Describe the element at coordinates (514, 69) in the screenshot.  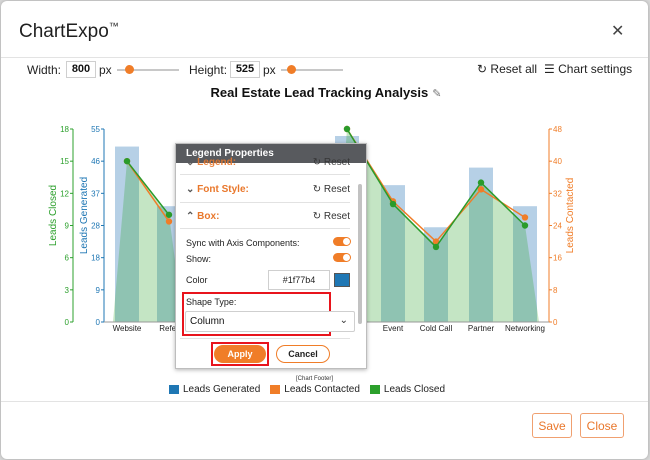
I see `reset-all-label: Reset all` at that location.